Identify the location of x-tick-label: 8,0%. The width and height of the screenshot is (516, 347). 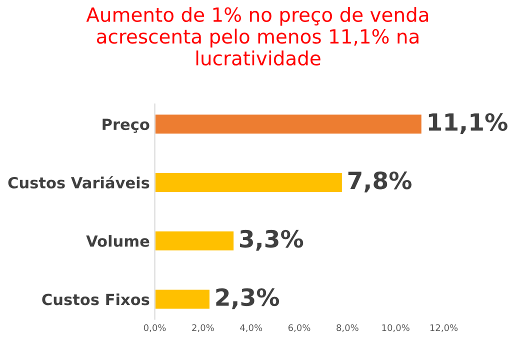
(347, 328).